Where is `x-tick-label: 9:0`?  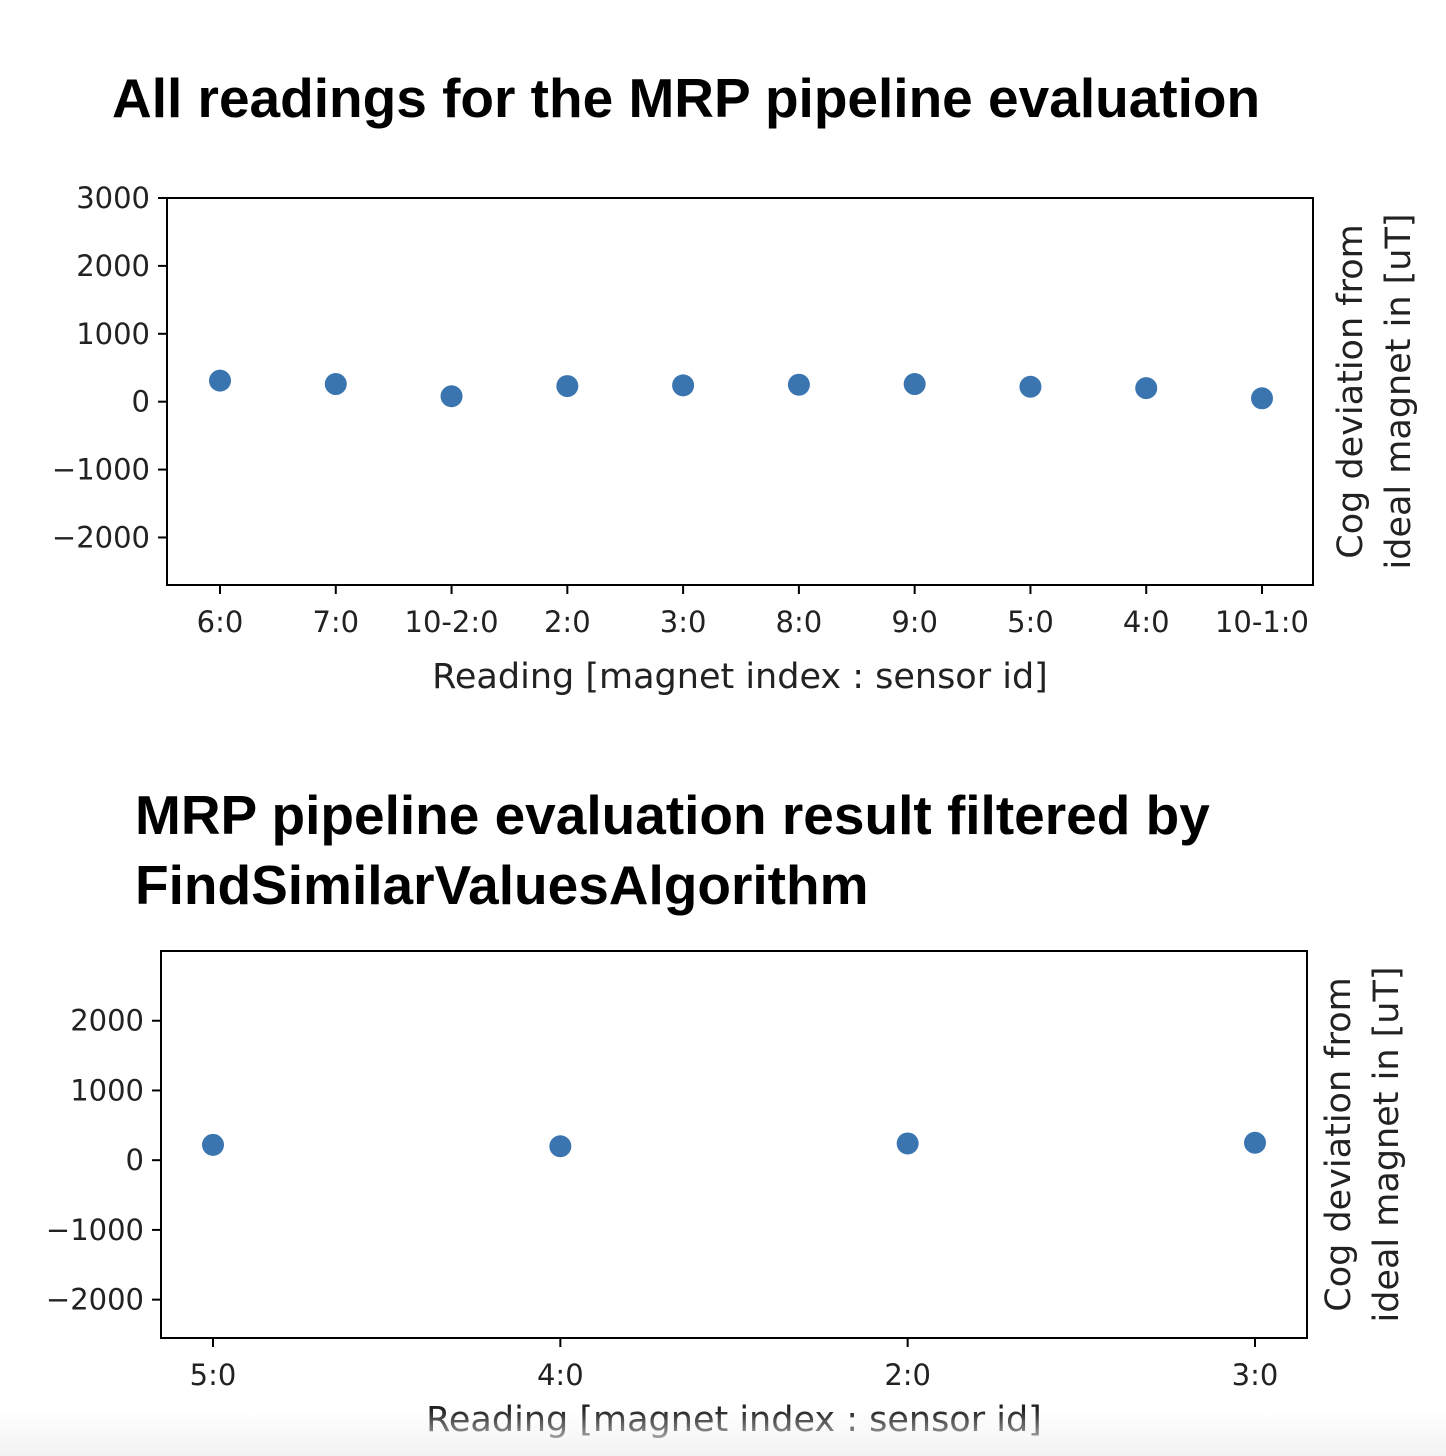 x-tick-label: 9:0 is located at coordinates (914, 622).